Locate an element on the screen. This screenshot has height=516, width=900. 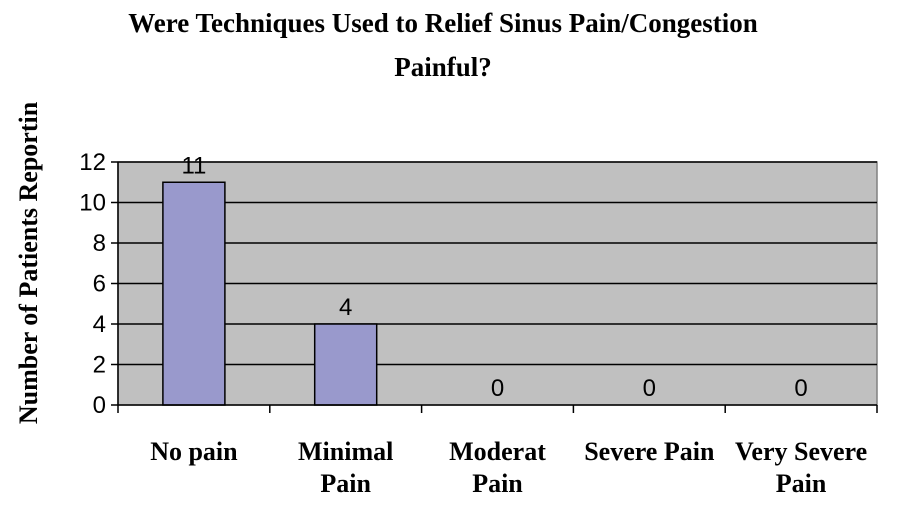
data-label: 11 is located at coordinates (193, 165).